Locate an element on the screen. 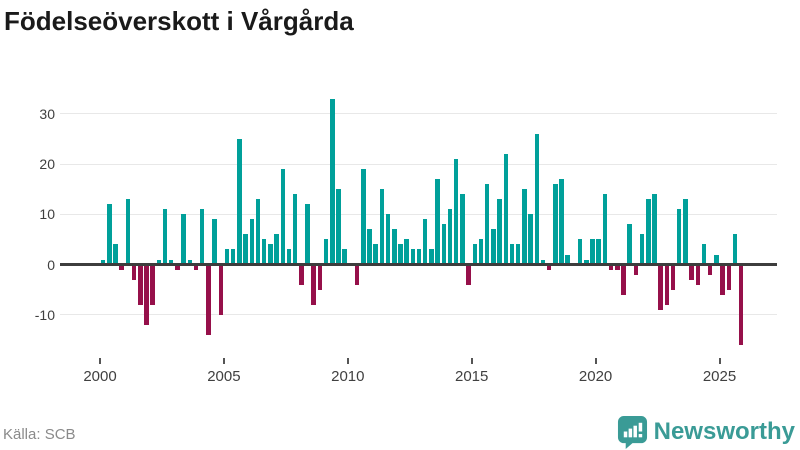 The height and width of the screenshot is (450, 800). bar-2000-Q1 is located at coordinates (103, 262).